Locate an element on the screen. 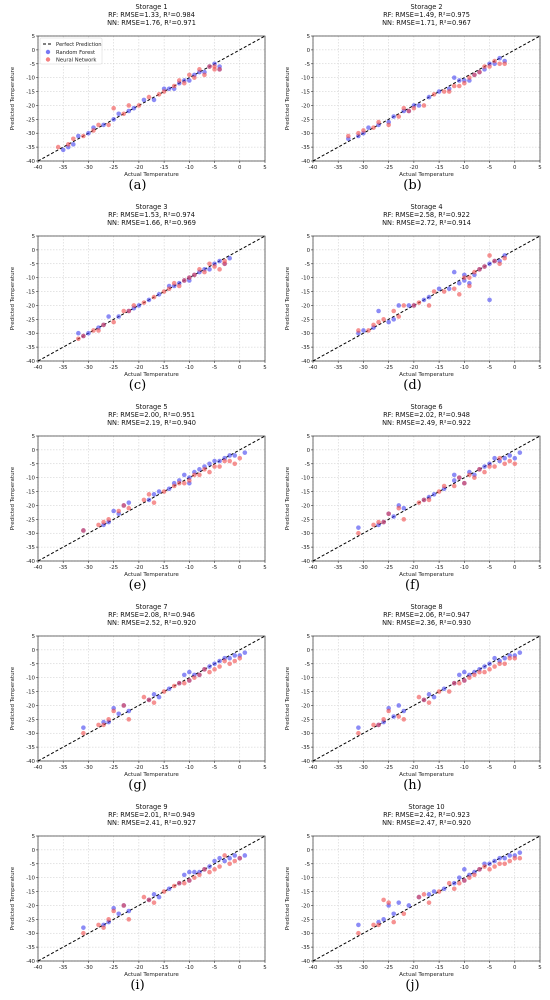  y-tick-label: -25 is located at coordinates (30, 520).